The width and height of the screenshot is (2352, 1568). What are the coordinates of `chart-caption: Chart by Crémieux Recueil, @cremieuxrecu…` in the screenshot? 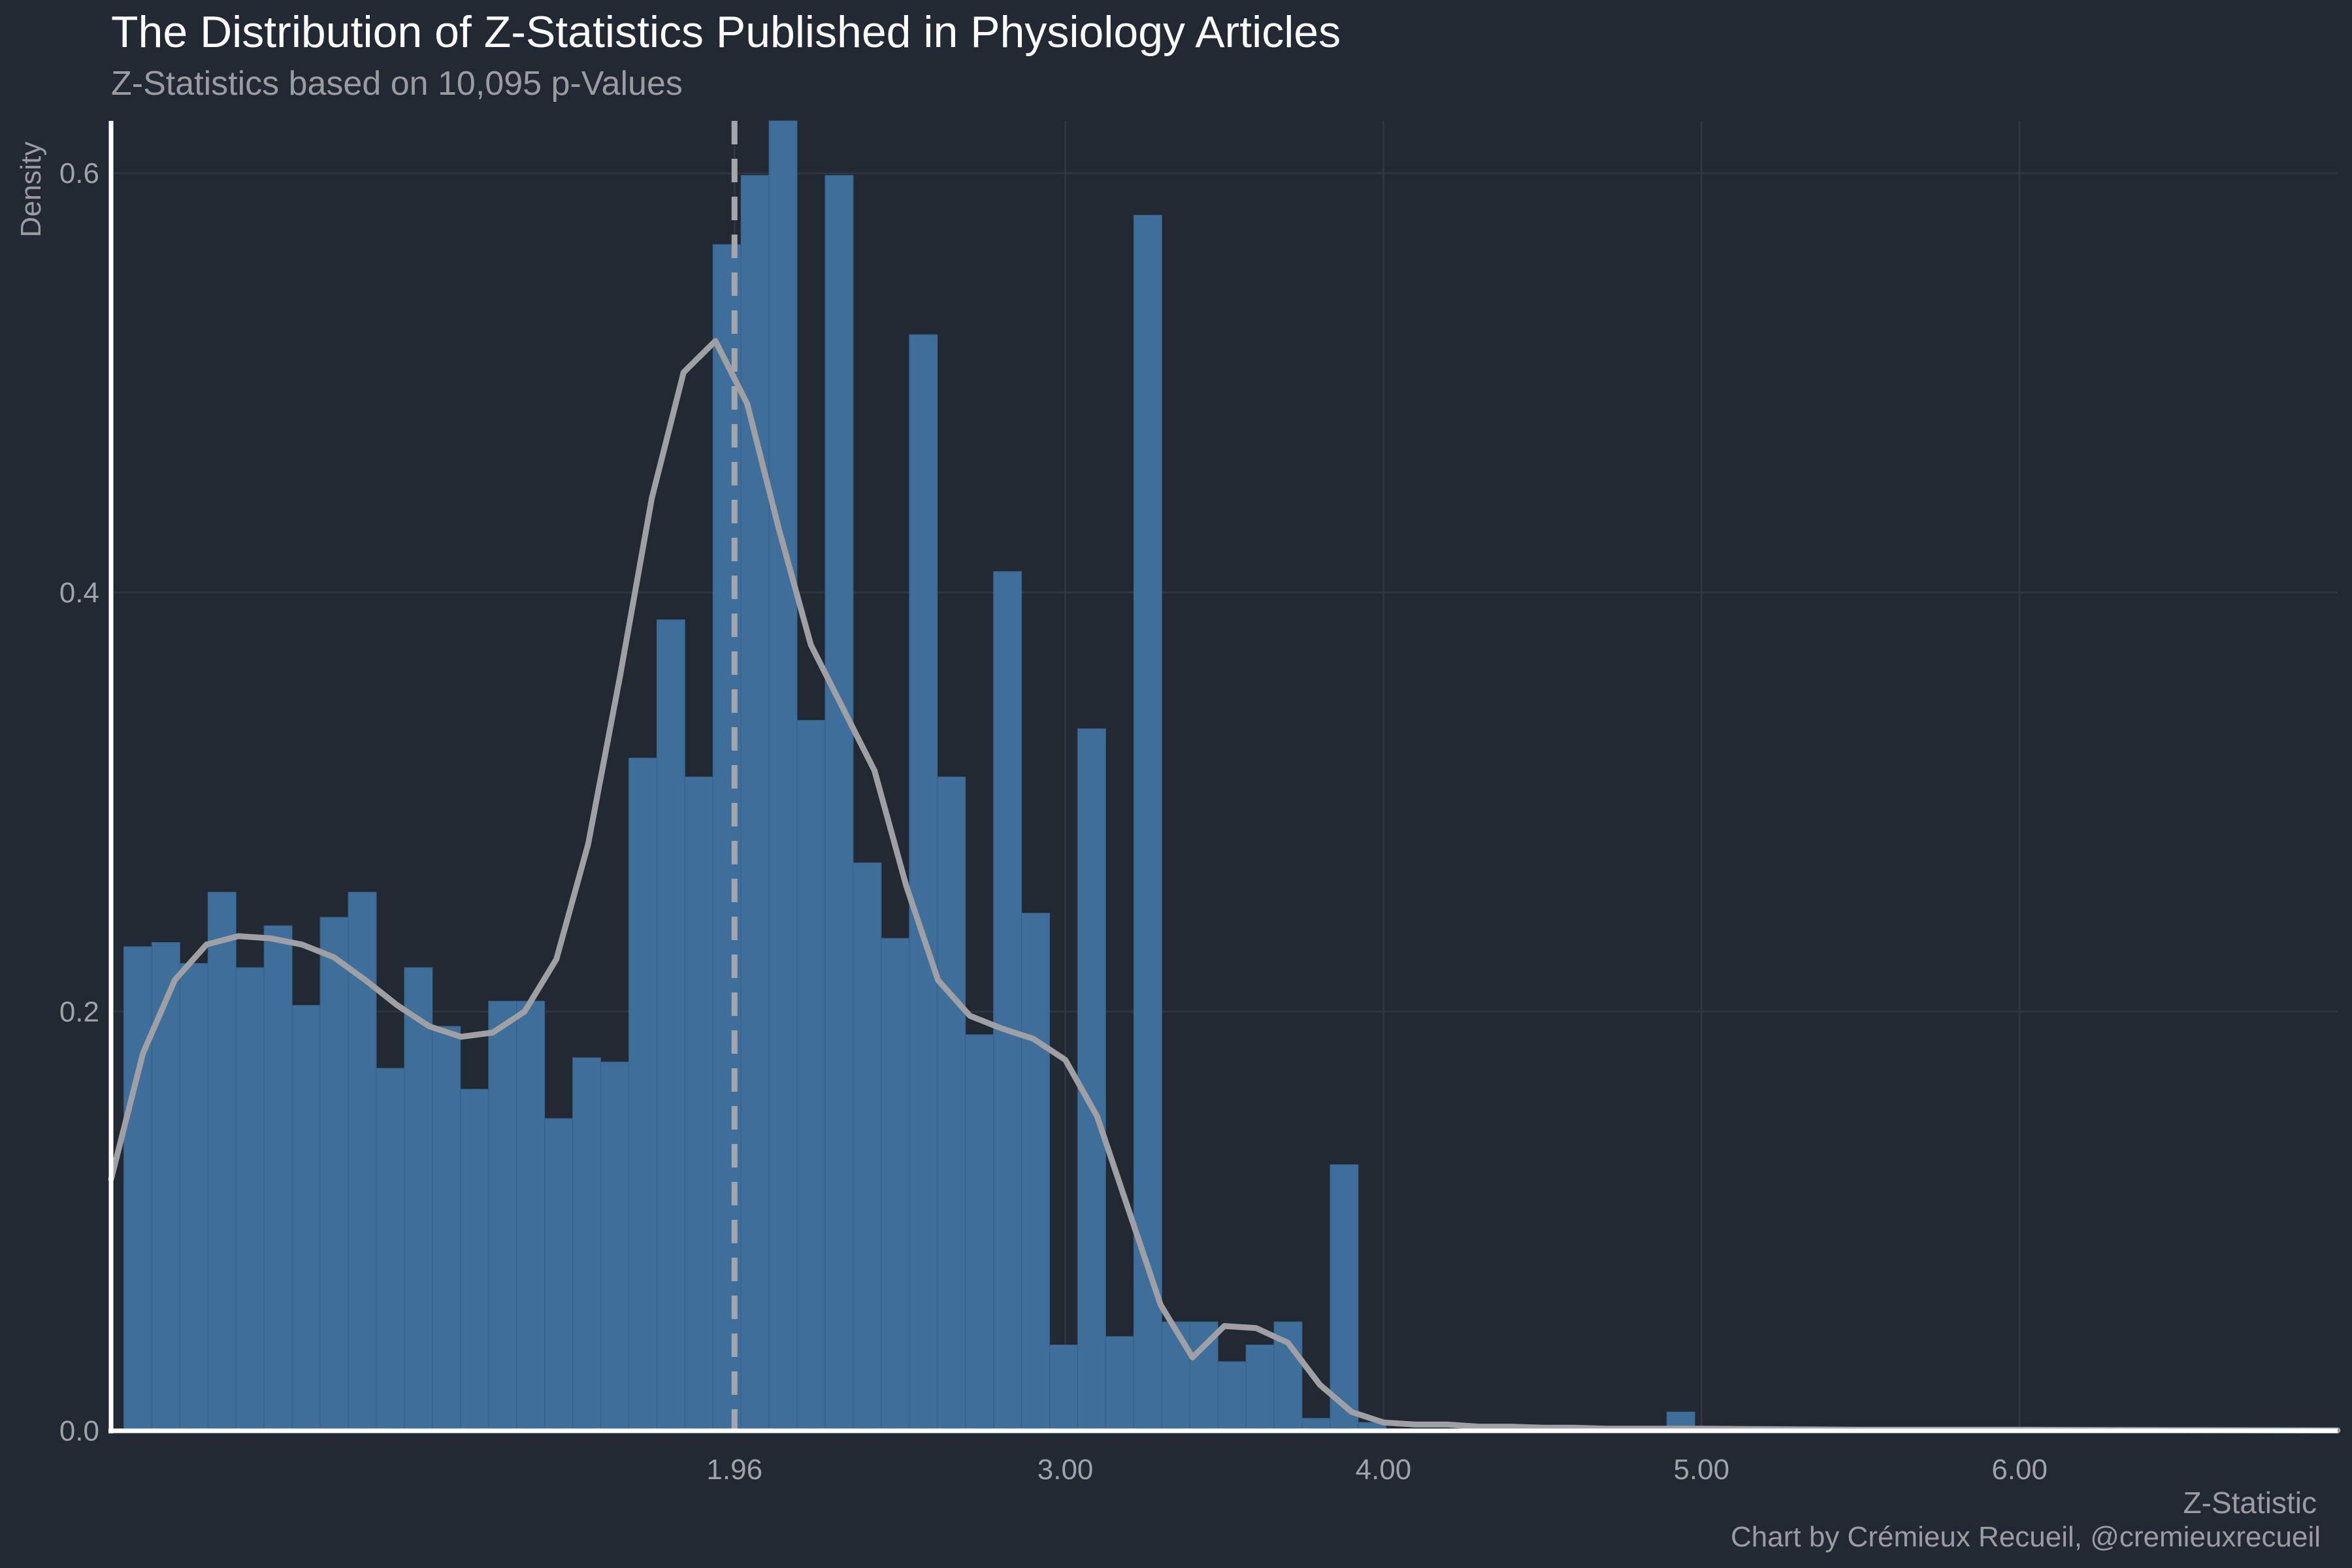 It's located at (2026, 1537).